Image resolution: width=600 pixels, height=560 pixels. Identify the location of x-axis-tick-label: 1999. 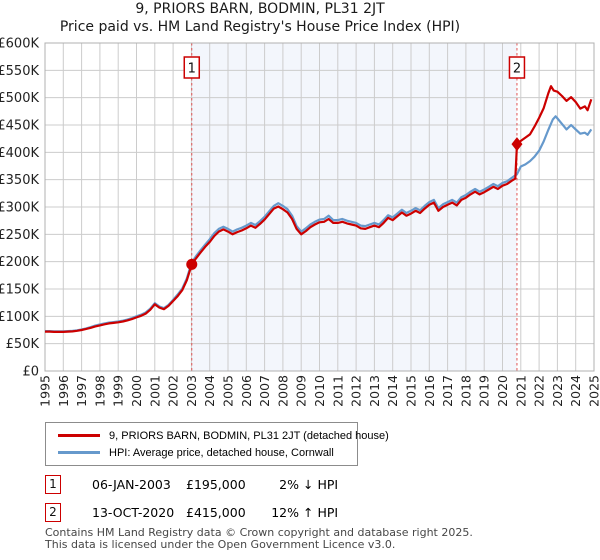
(118, 391).